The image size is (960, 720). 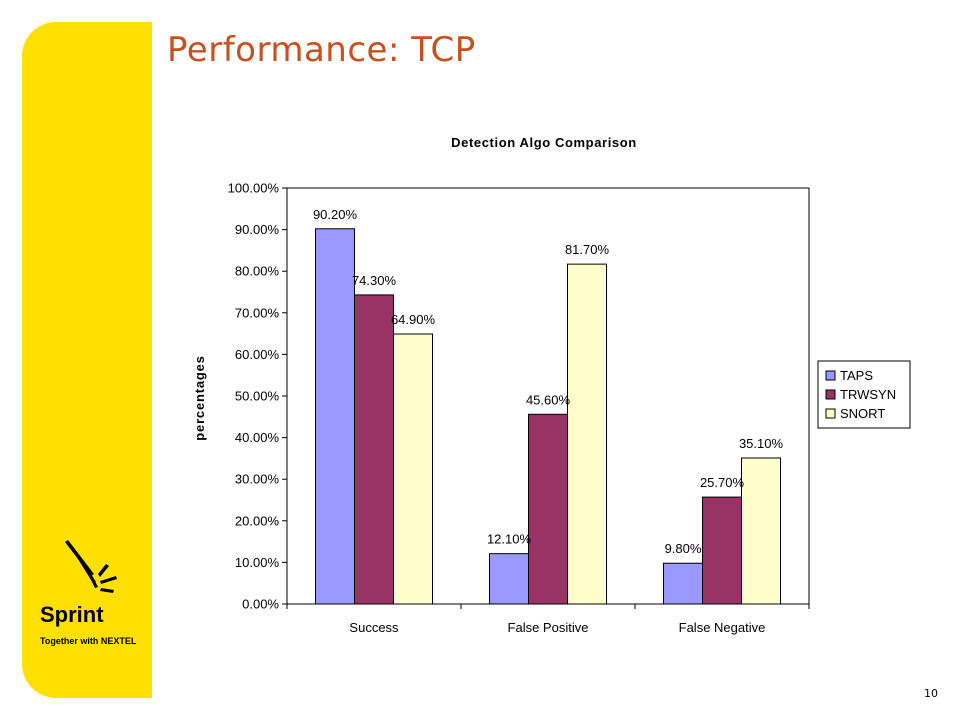 What do you see at coordinates (257, 312) in the screenshot?
I see `y-tick-label: 70.00%` at bounding box center [257, 312].